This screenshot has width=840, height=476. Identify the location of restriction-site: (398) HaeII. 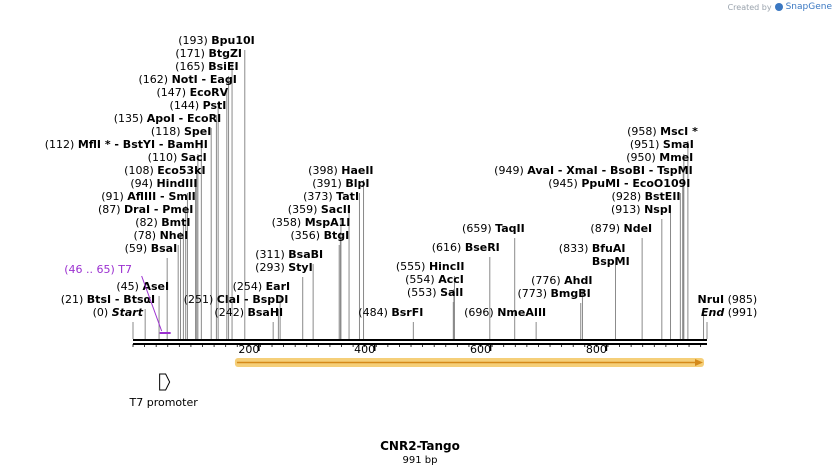
(340, 170).